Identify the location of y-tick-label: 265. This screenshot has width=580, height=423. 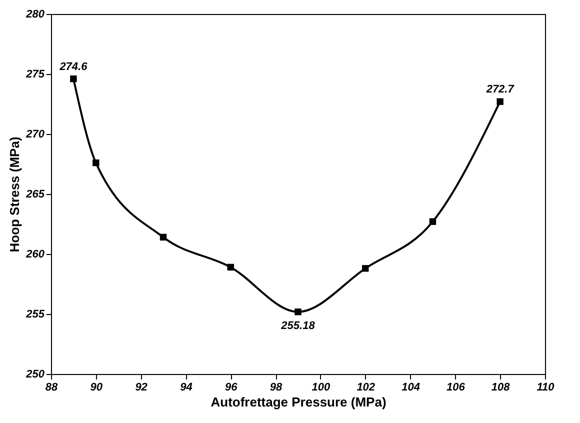
(35, 194).